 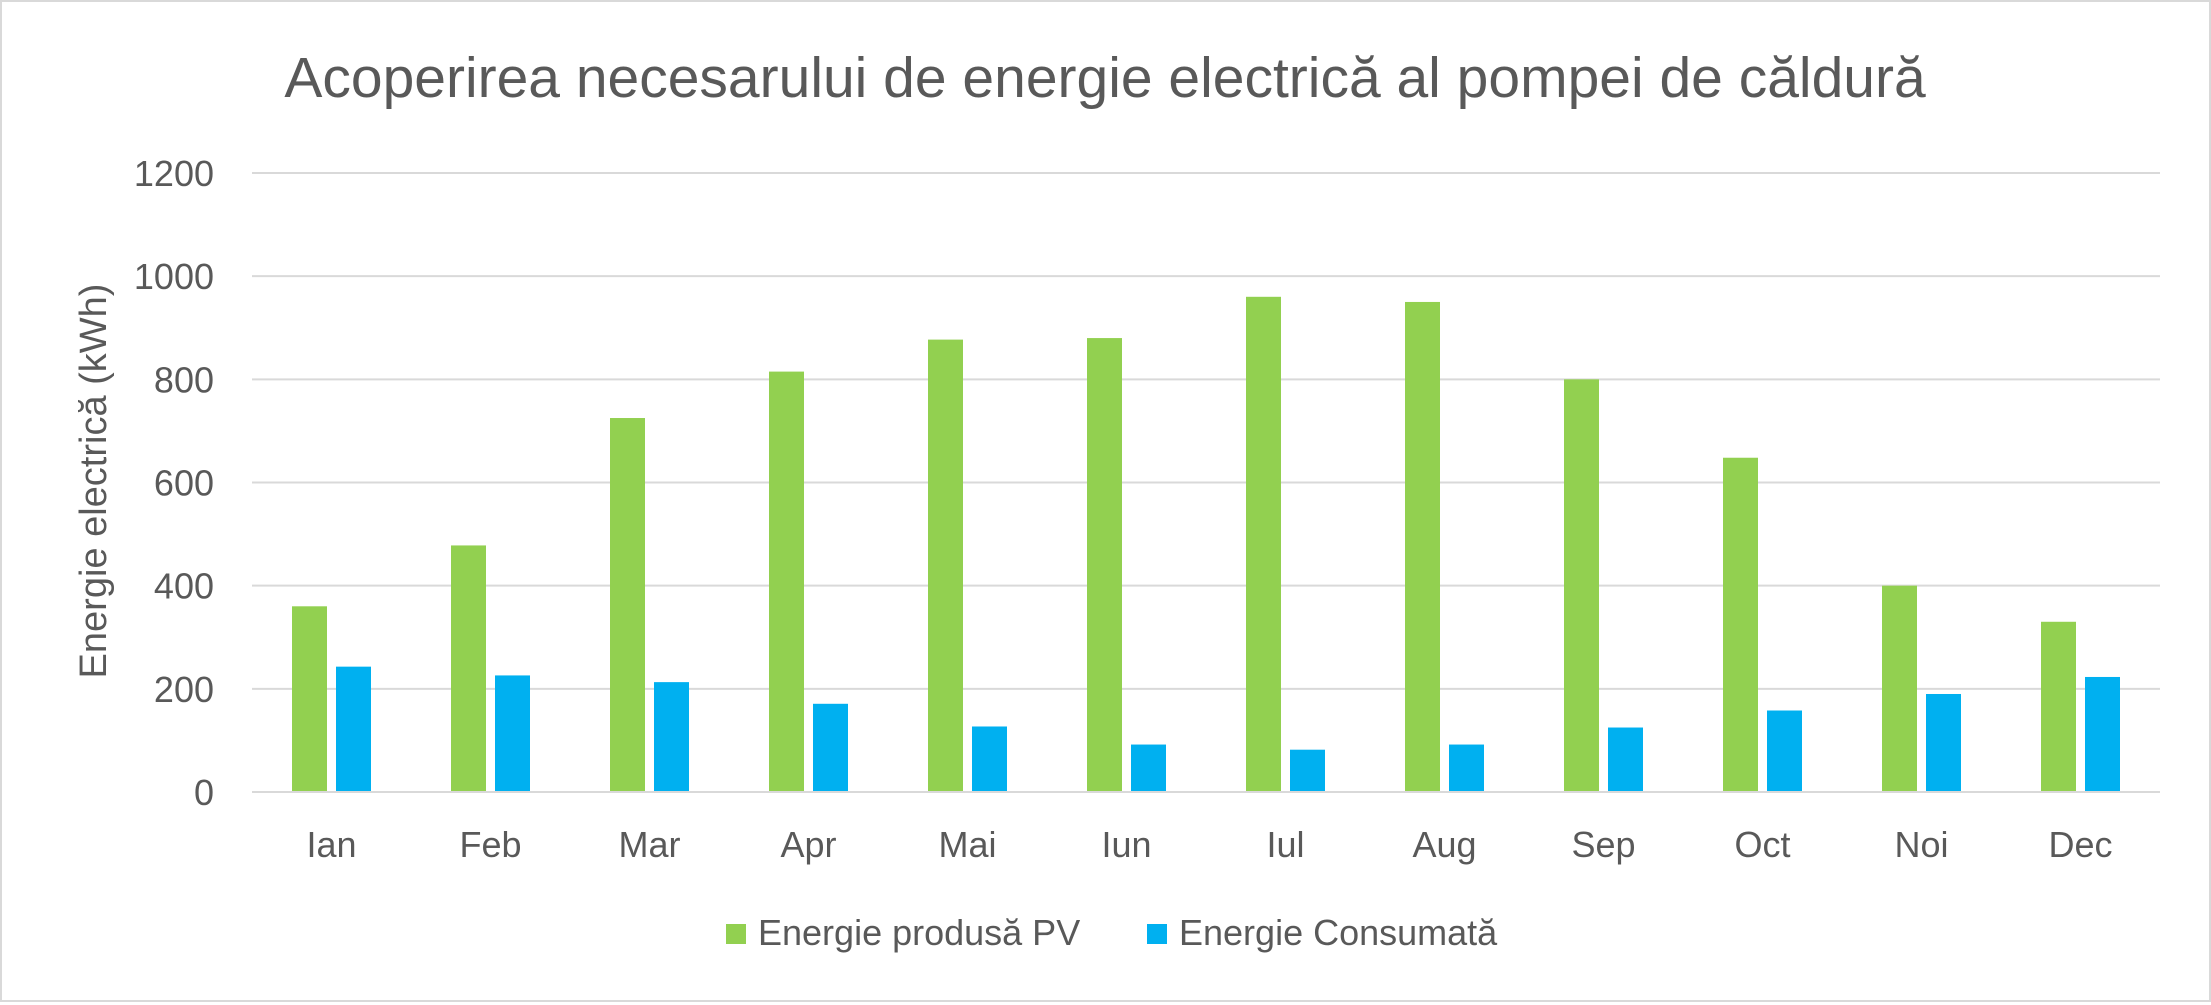 What do you see at coordinates (1338, 932) in the screenshot?
I see `legend-label: Energie Consumată` at bounding box center [1338, 932].